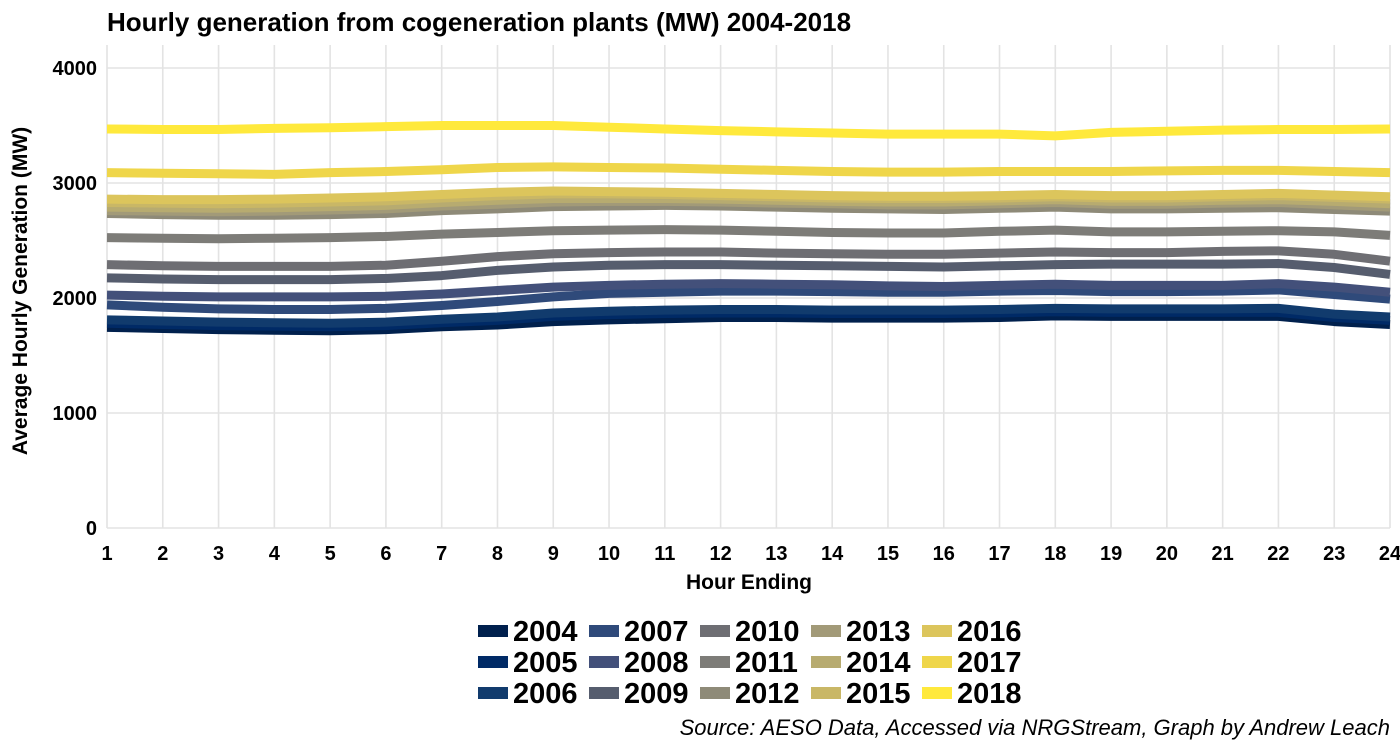 Image resolution: width=1400 pixels, height=750 pixels. I want to click on x-tick-label: 22, so click(1278, 554).